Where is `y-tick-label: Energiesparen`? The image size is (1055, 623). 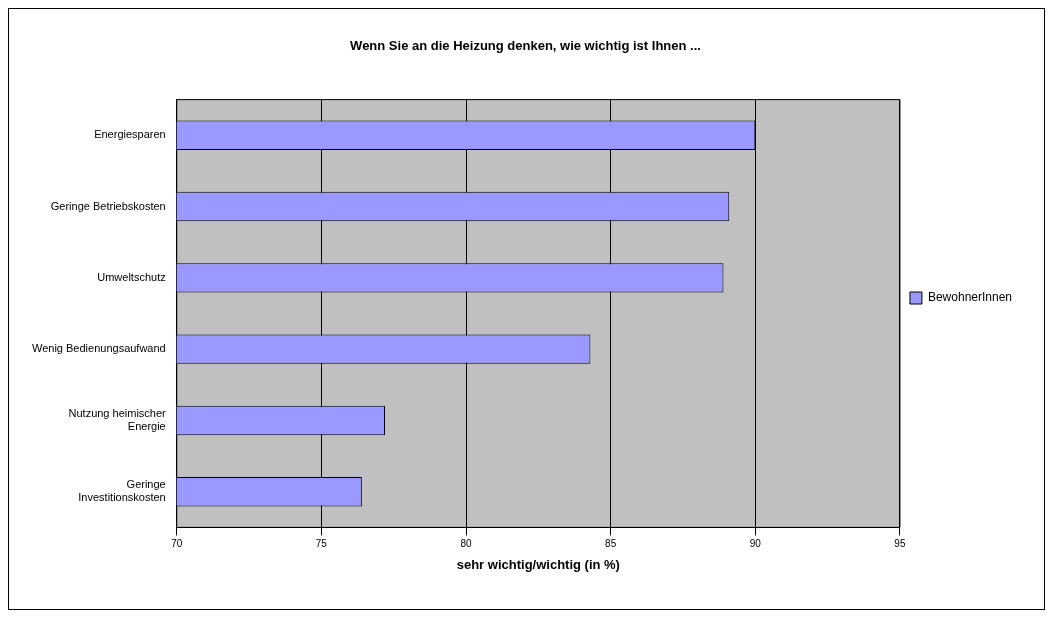 y-tick-label: Energiesparen is located at coordinates (130, 134).